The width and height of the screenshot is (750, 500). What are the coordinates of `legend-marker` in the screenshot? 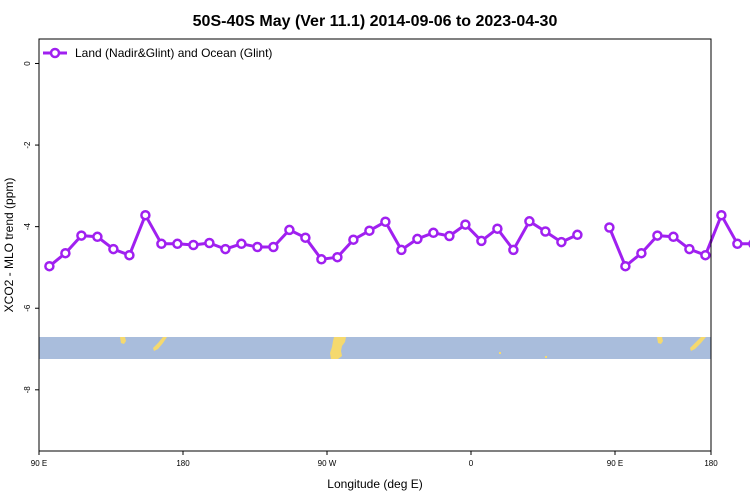 It's located at (55, 53).